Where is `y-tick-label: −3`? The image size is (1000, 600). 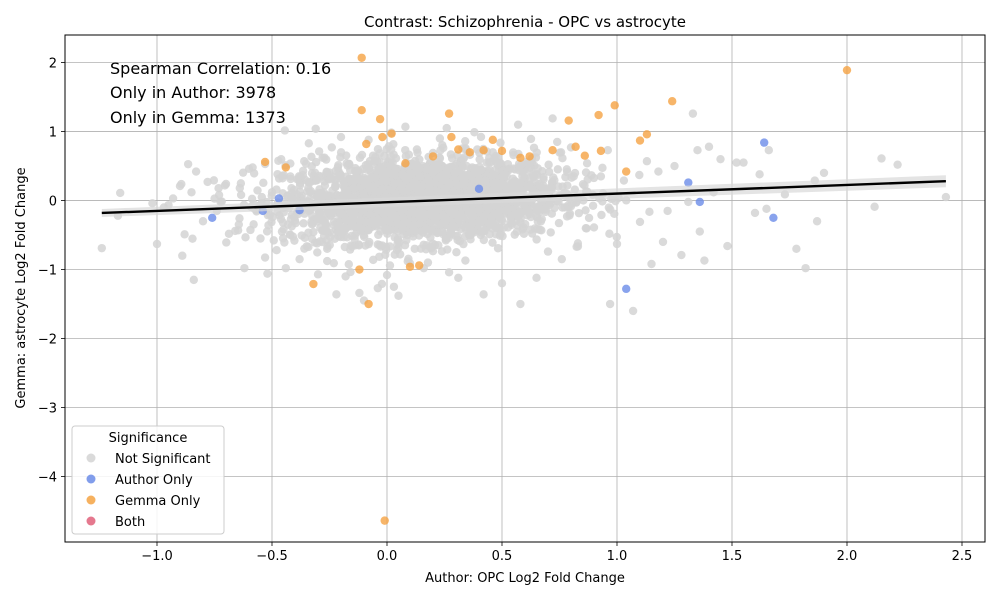 y-tick-label: −3 is located at coordinates (47, 408).